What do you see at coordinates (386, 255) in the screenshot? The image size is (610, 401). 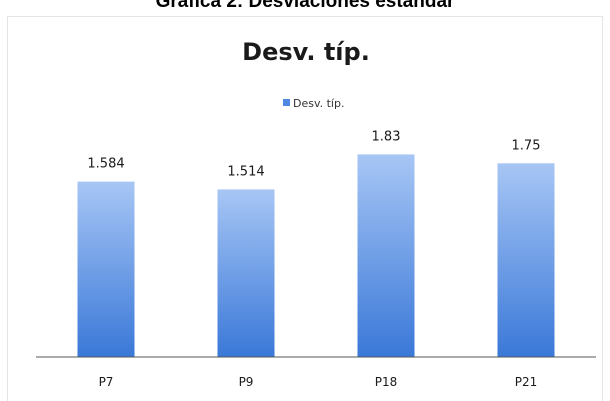 I see `bar-p18` at bounding box center [386, 255].